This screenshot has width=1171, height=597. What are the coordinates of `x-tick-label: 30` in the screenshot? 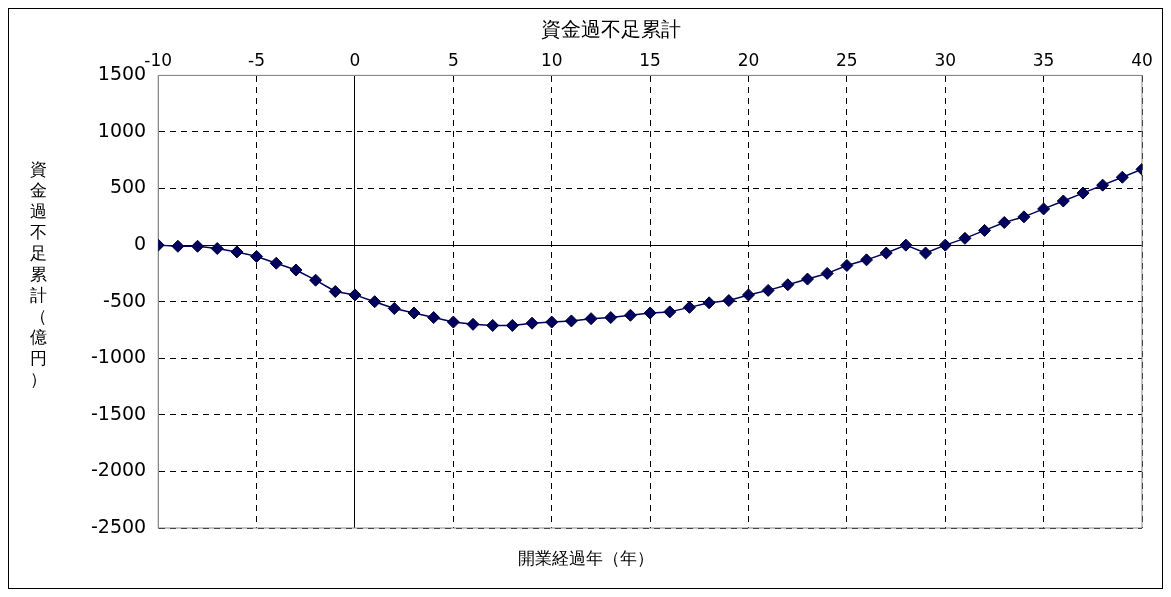 It's located at (945, 59).